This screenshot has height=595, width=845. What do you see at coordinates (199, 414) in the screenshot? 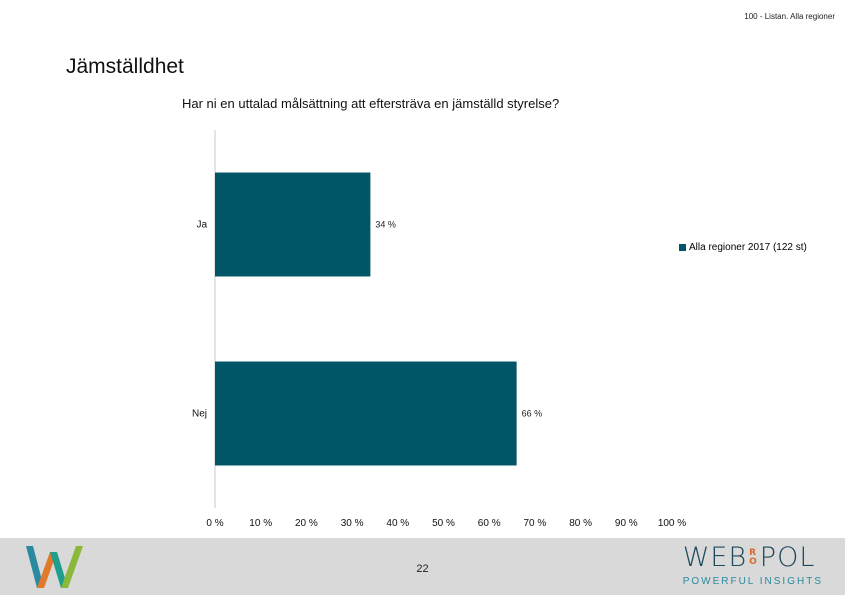
I see `category-label: Nej` at bounding box center [199, 414].